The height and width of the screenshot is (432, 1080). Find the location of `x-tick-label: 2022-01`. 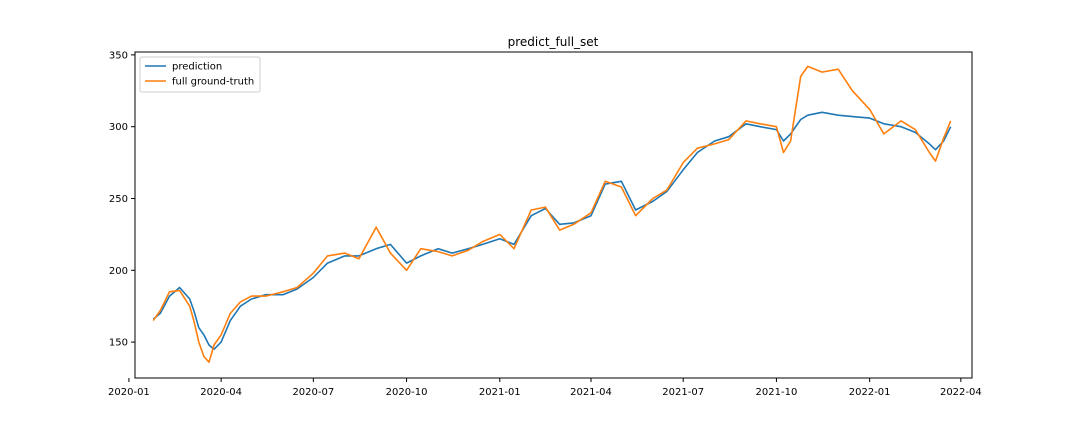

x-tick-label: 2022-01 is located at coordinates (870, 392).